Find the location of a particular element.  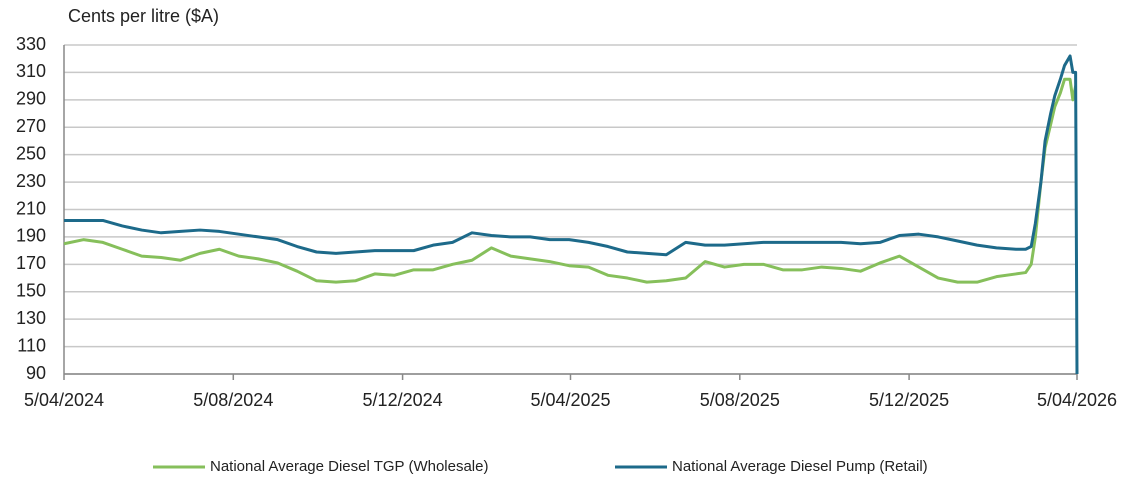

legend-label: National Average Diesel Pump (Retail) is located at coordinates (800, 466).